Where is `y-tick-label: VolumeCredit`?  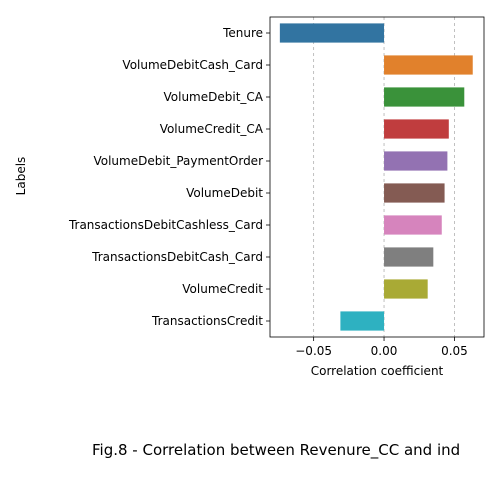 y-tick-label: VolumeCredit is located at coordinates (222, 289).